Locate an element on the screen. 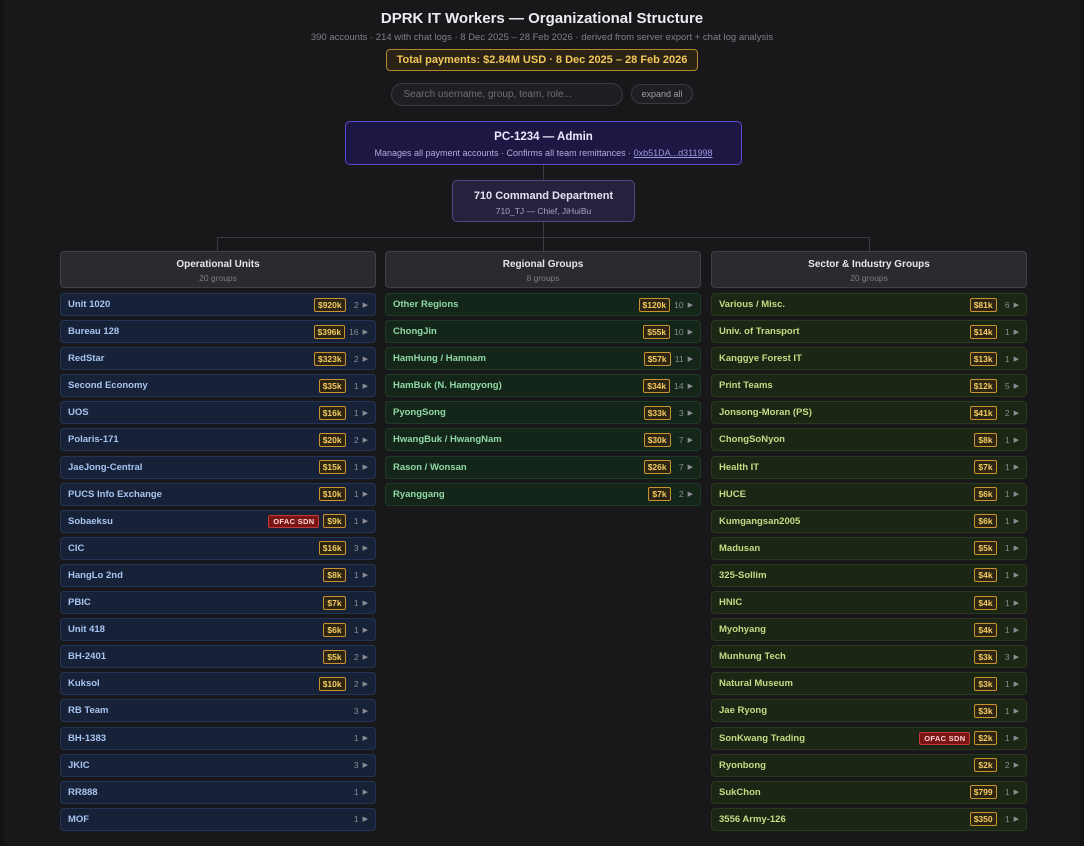 The width and height of the screenshot is (1084, 846). group-row: Unit 418 $6k 1 ▶ is located at coordinates (218, 630).